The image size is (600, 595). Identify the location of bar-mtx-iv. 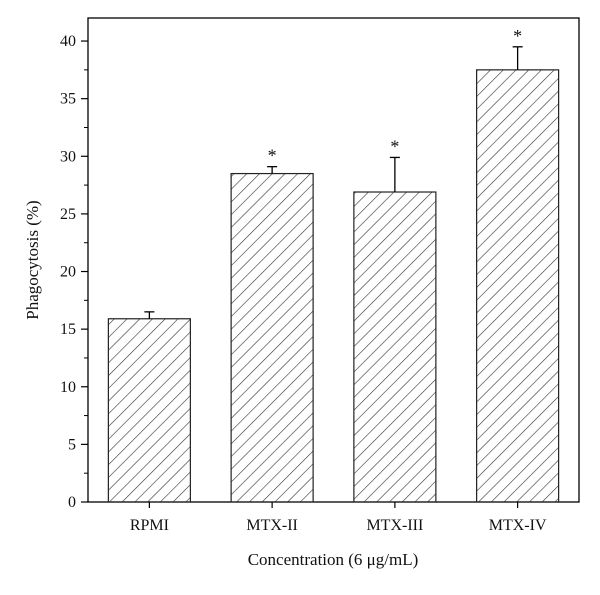
(518, 286).